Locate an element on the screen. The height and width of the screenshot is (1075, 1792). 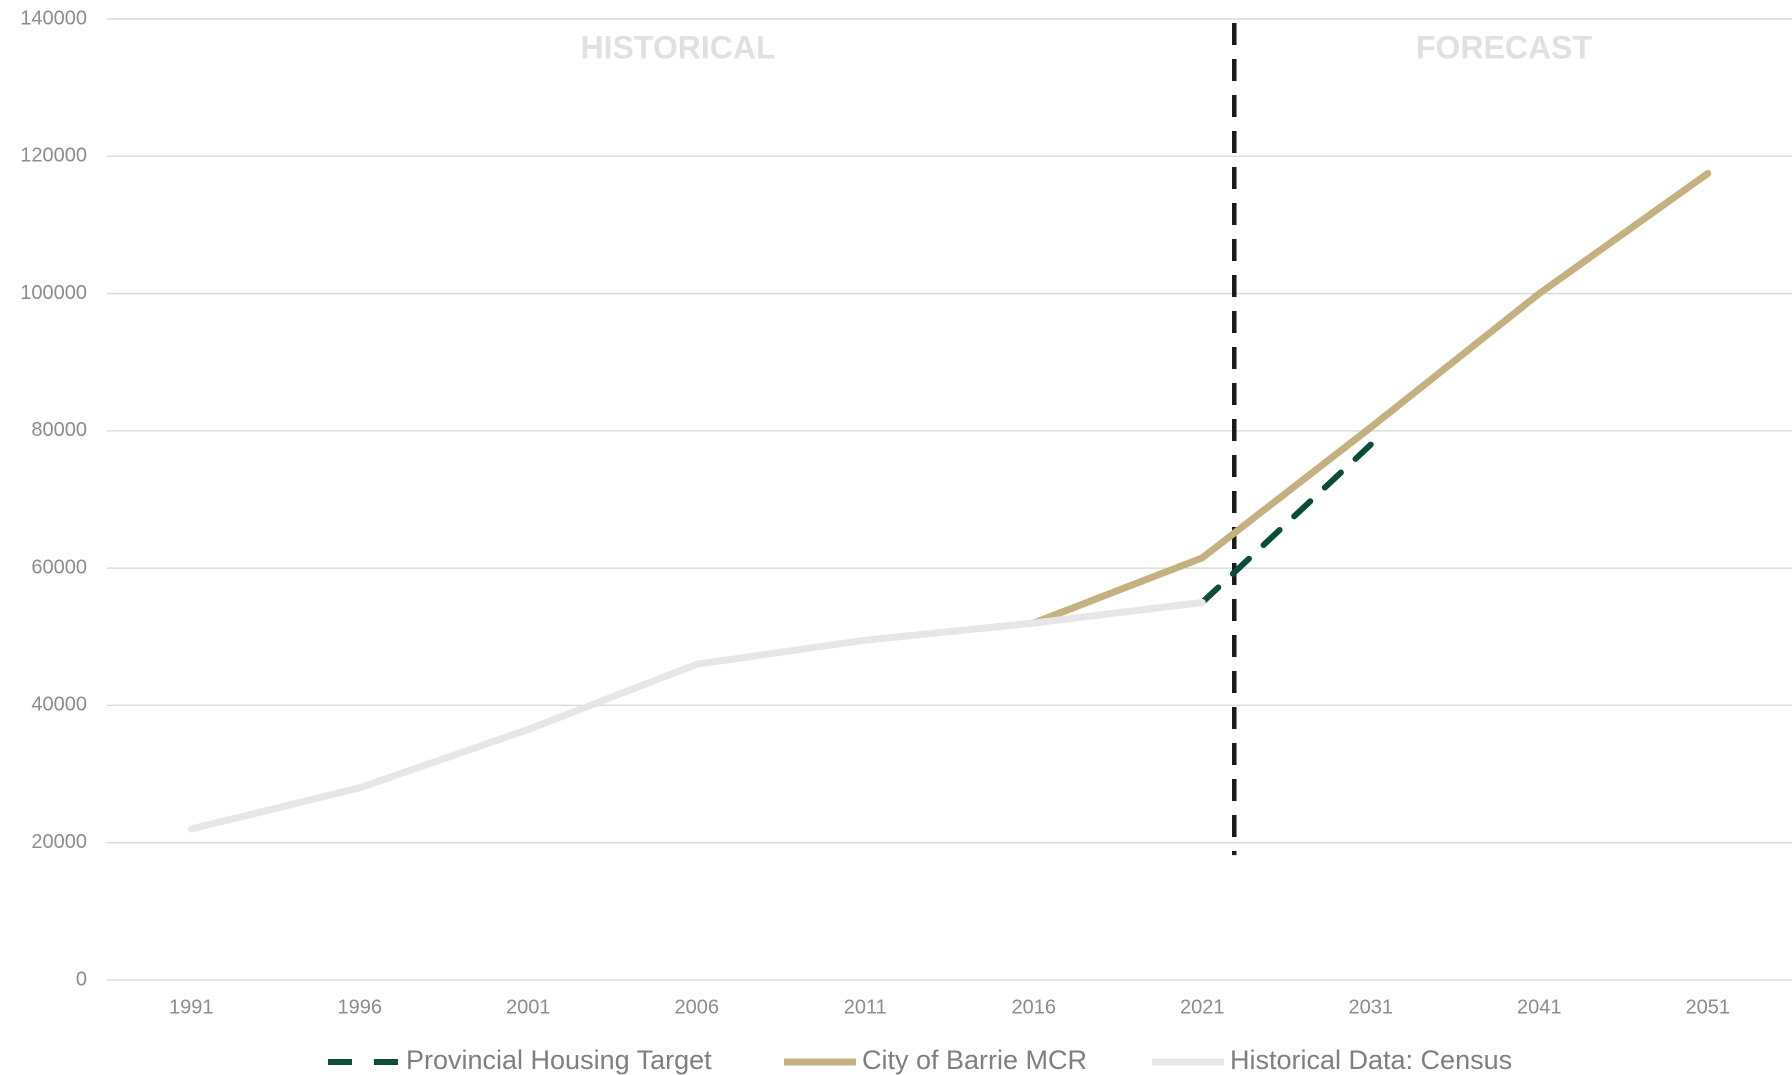
x-tick-label: 1996 is located at coordinates (360, 1007).